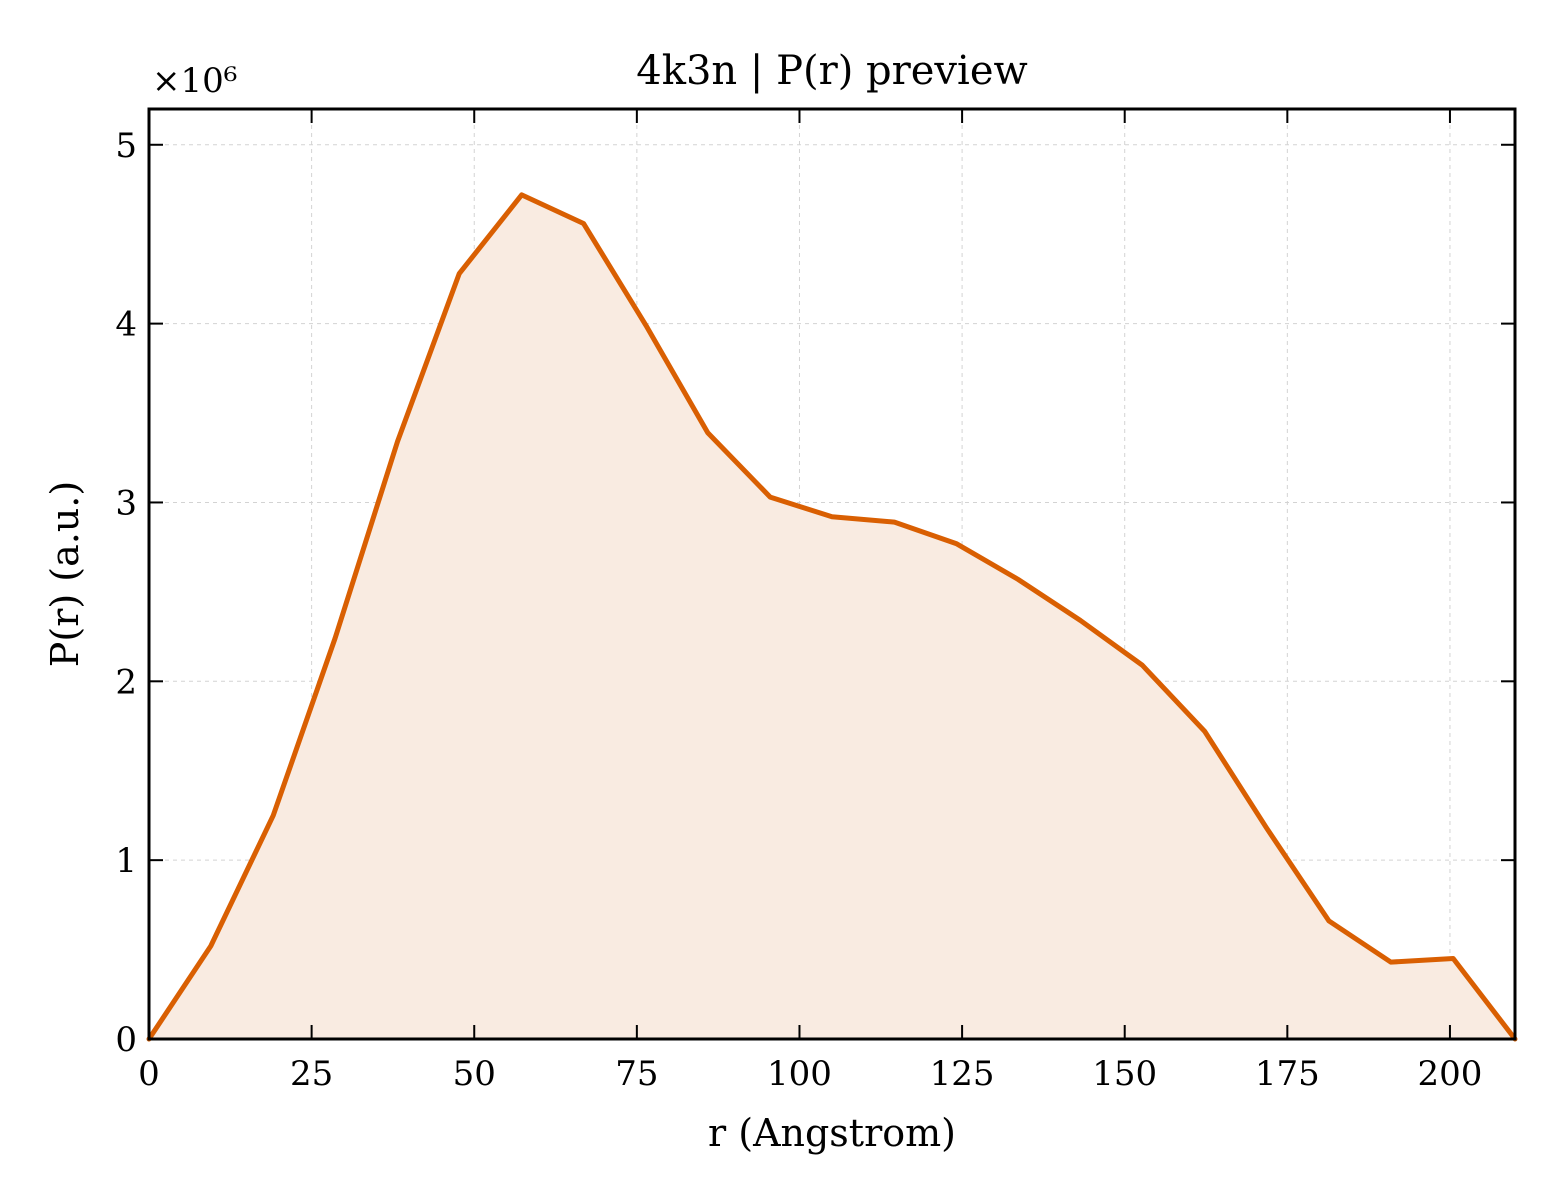 The width and height of the screenshot is (1560, 1200). What do you see at coordinates (962, 1074) in the screenshot?
I see `x-tick-label: 125` at bounding box center [962, 1074].